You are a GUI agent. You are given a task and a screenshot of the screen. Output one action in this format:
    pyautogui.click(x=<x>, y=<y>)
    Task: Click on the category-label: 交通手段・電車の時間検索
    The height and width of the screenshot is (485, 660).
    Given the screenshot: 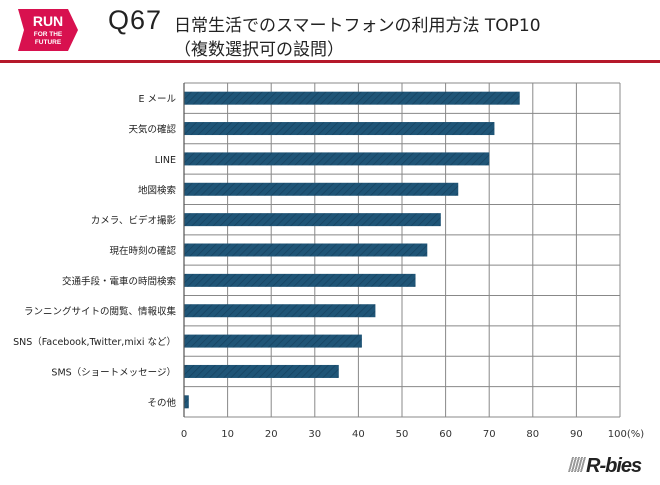 What is the action you would take?
    pyautogui.click(x=119, y=281)
    